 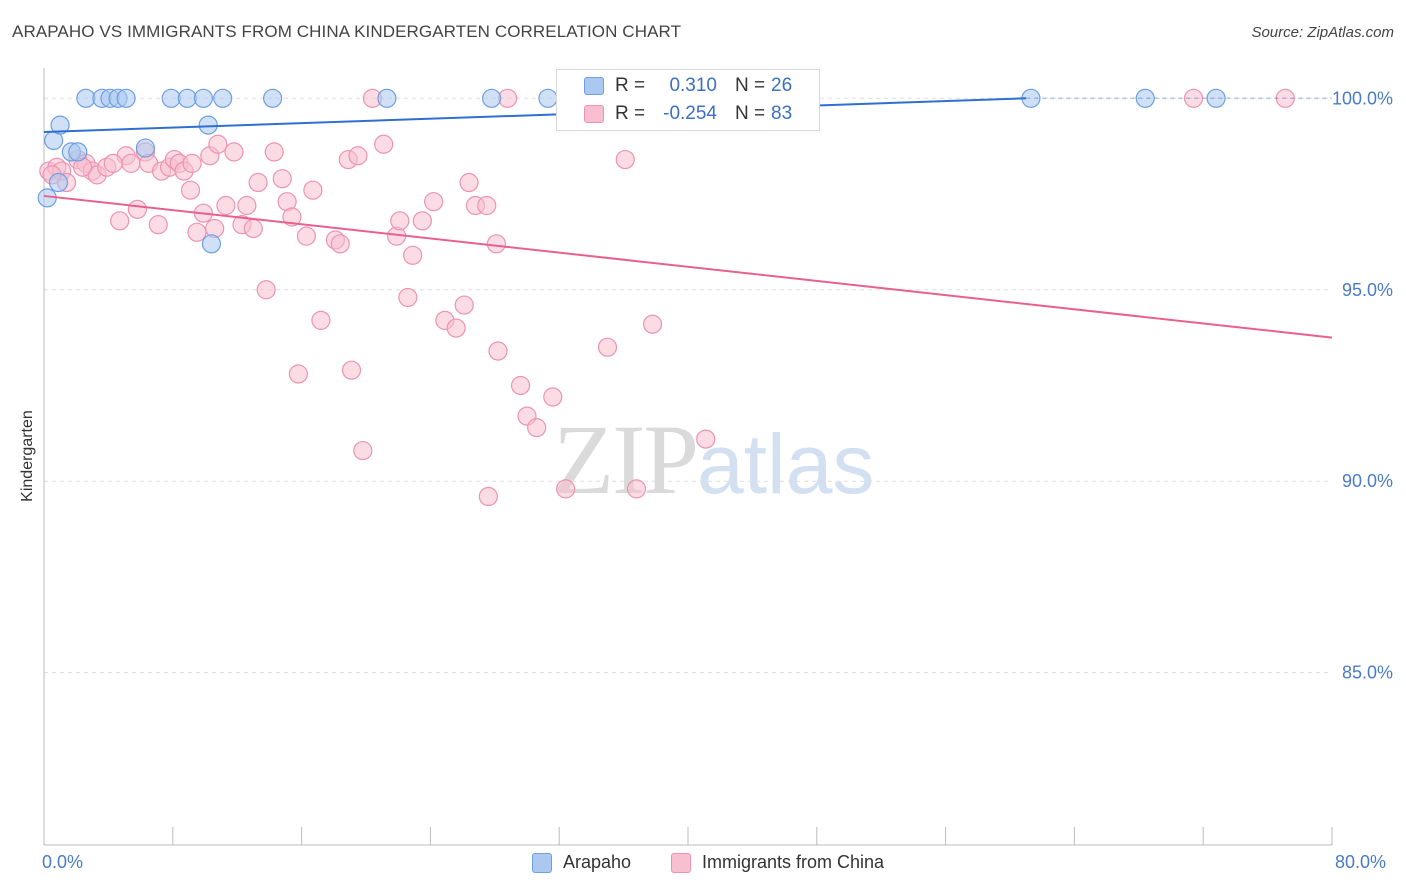 What do you see at coordinates (1361, 862) in the screenshot?
I see `x-tick-label-max: 80.0%` at bounding box center [1361, 862].